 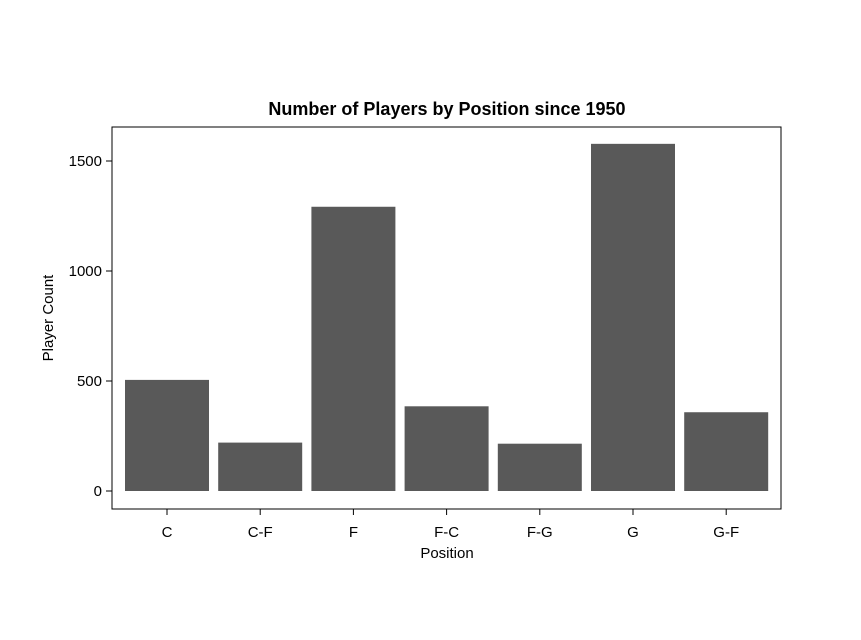 I want to click on x-tick-label: G, so click(x=633, y=532).